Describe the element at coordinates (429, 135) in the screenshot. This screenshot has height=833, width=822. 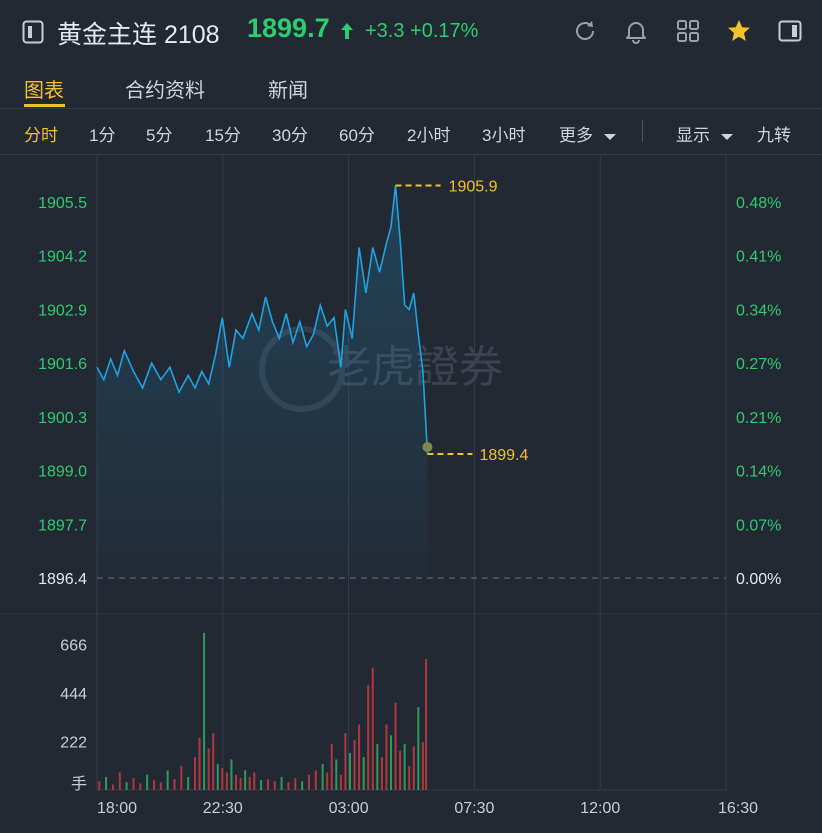
I see `period-2h: 2小时` at that location.